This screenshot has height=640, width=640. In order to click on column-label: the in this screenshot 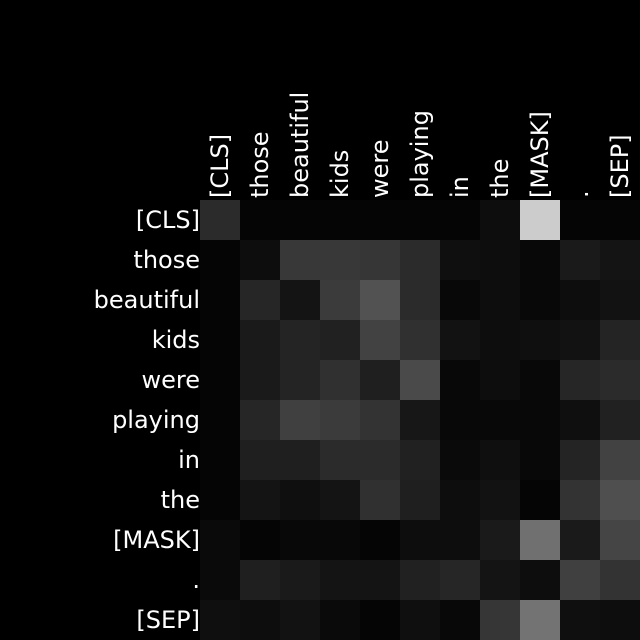, I will do `click(500, 178)`.